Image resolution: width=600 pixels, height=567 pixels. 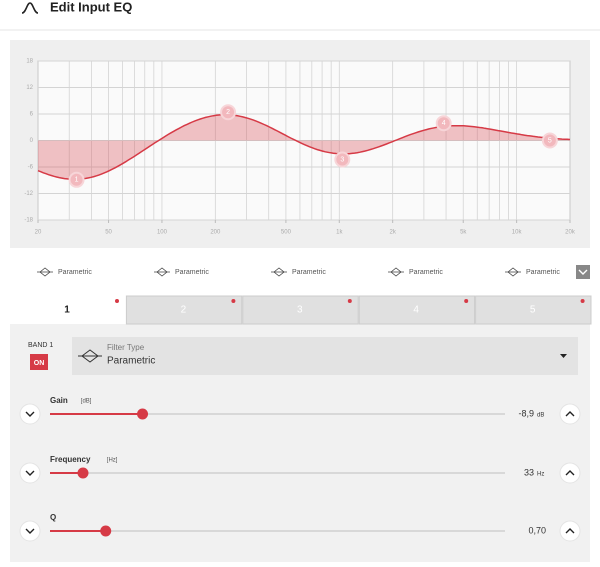 I want to click on y-tick-label: 18, so click(x=29, y=62).